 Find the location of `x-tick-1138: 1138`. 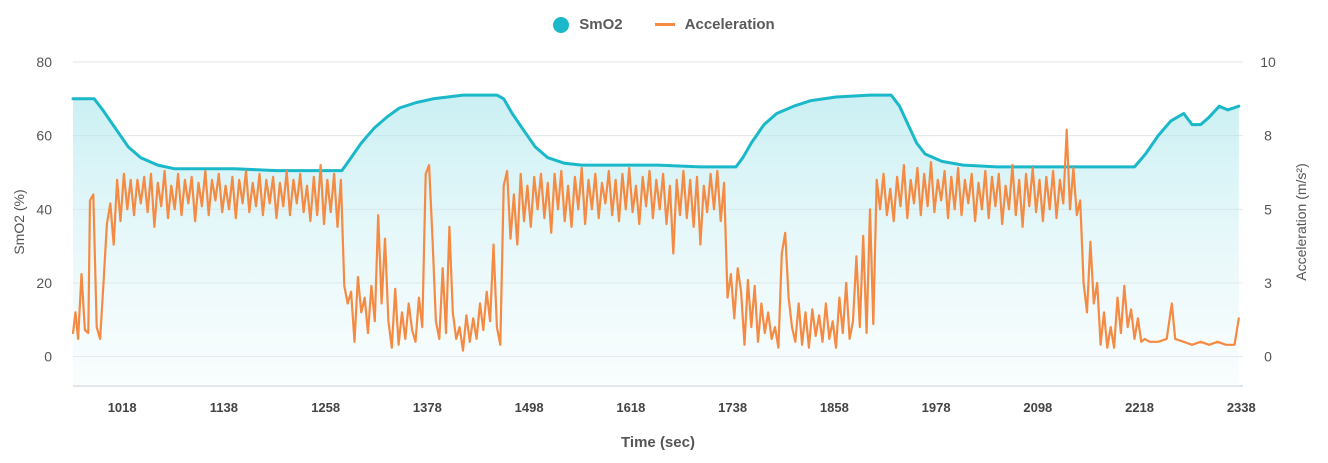

x-tick-1138: 1138 is located at coordinates (224, 407).